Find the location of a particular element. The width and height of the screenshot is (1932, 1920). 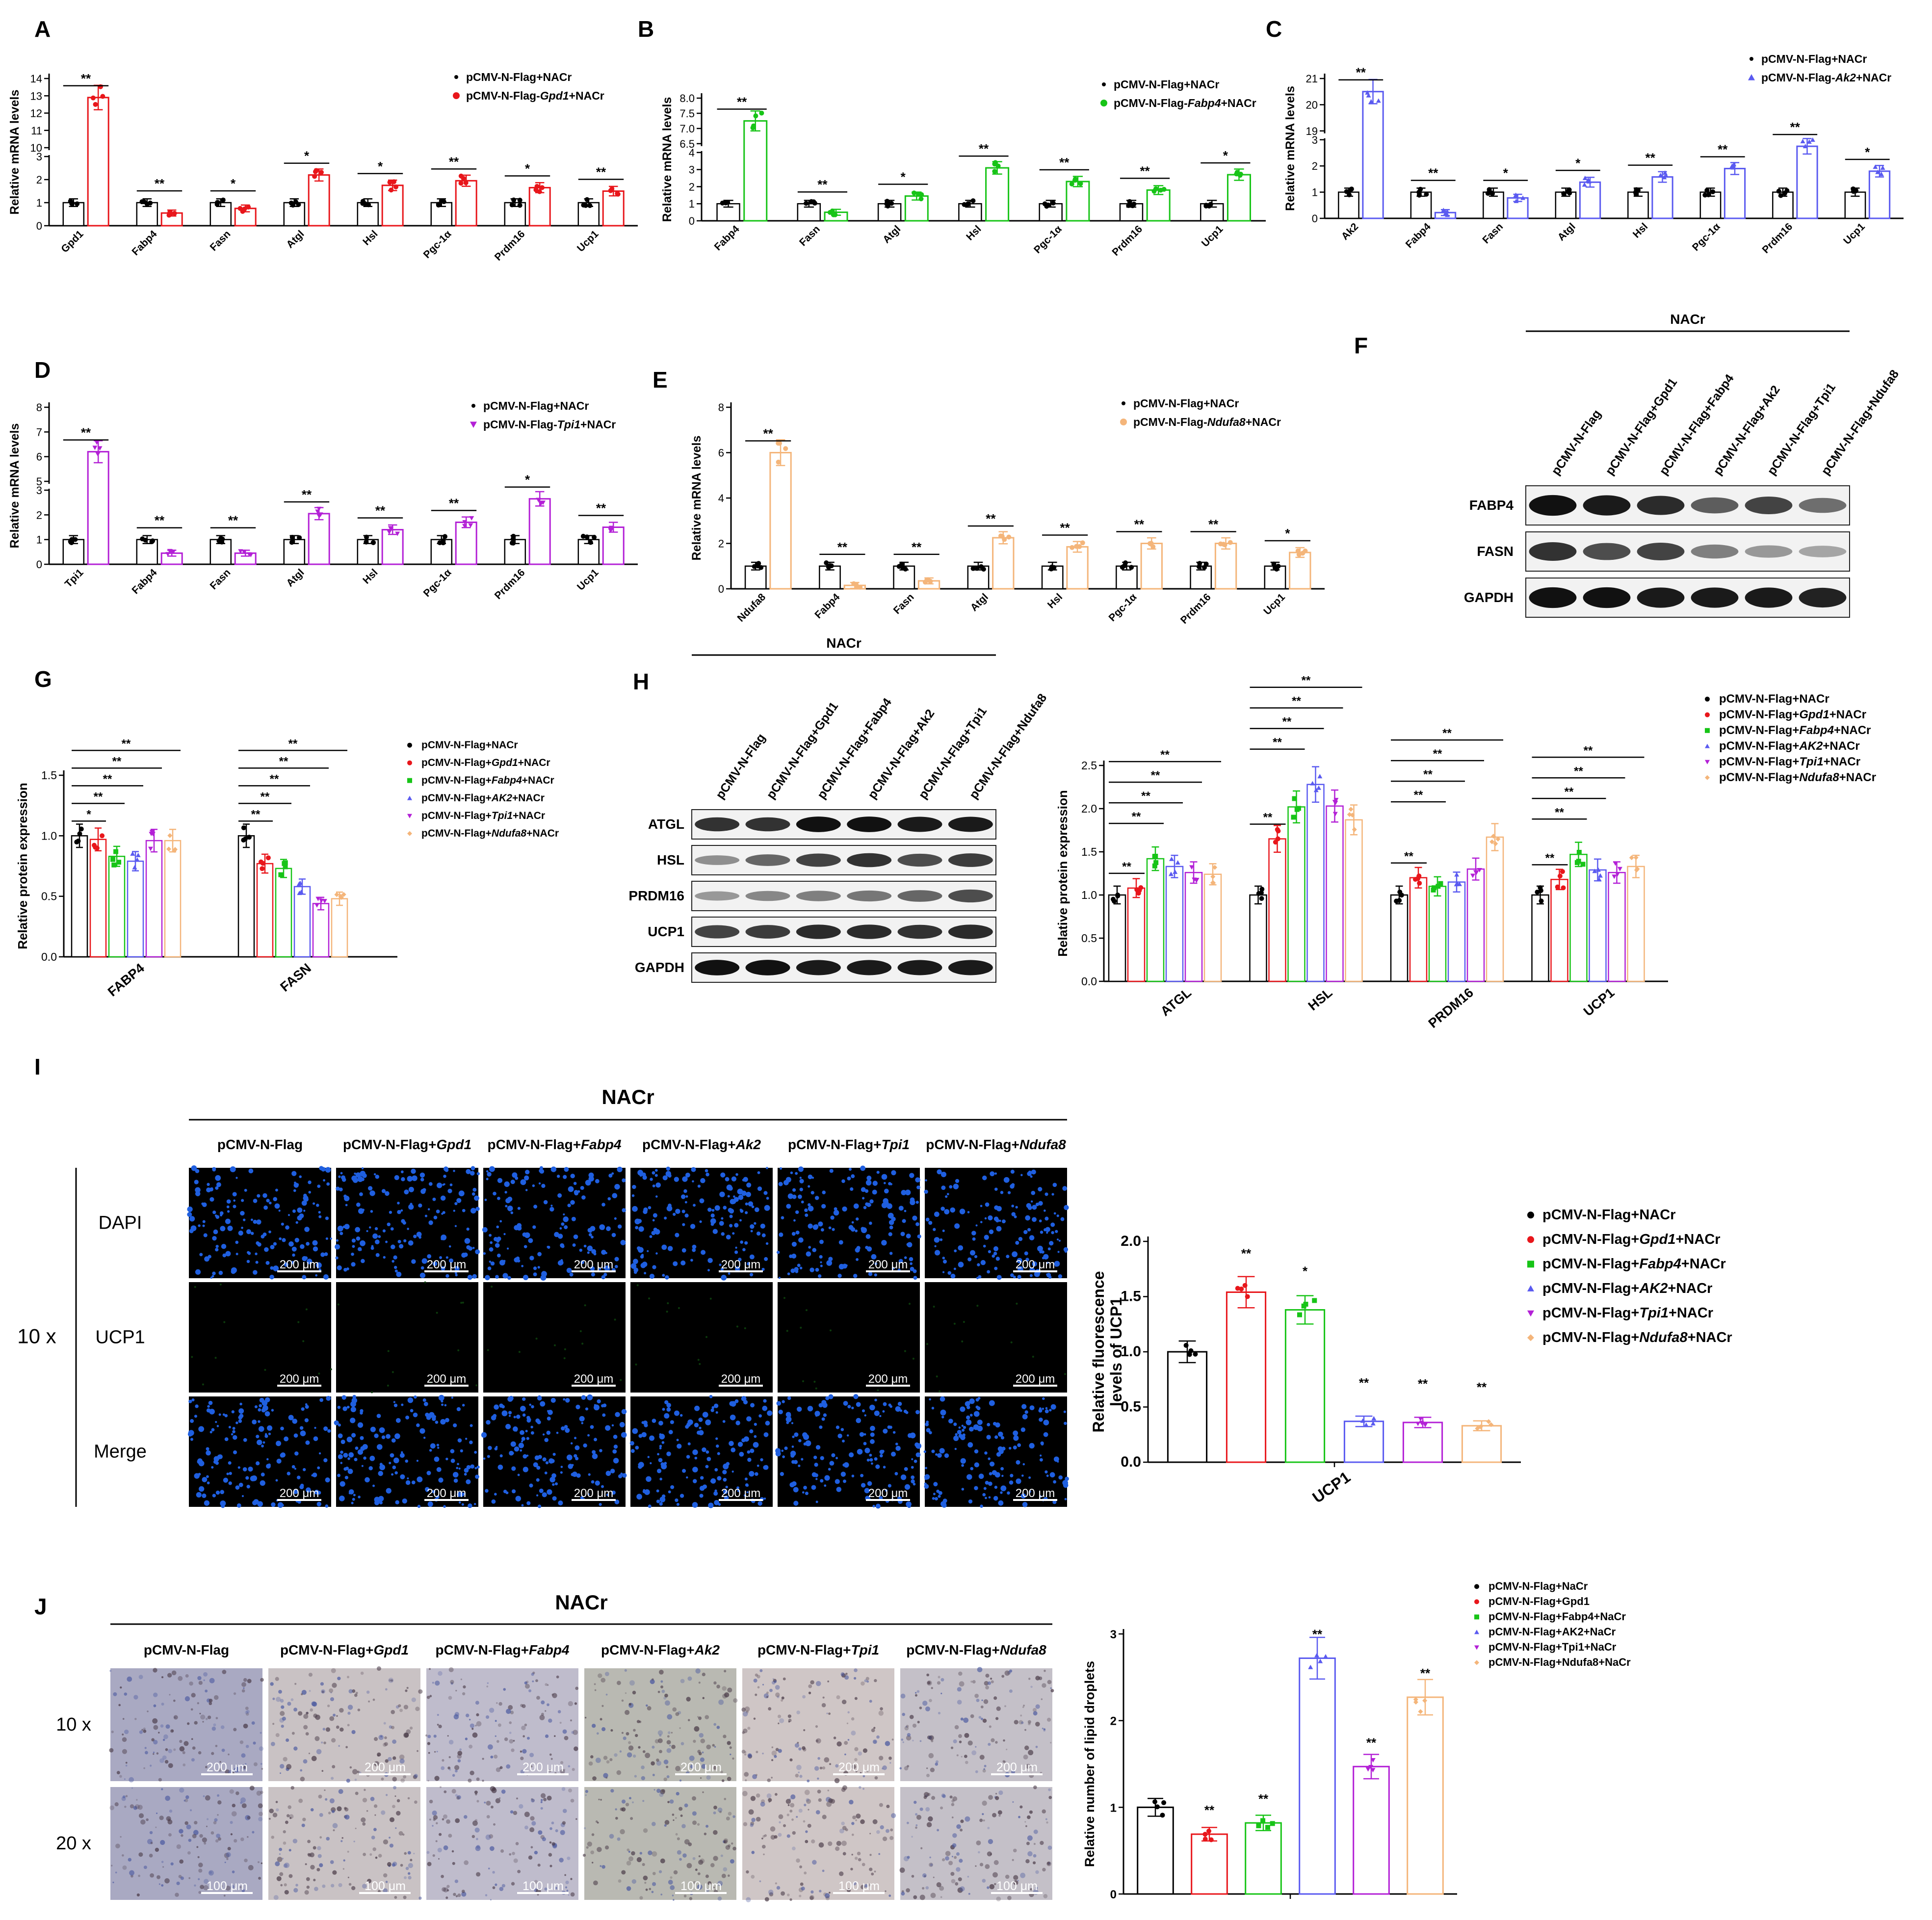

y-tick-label: 11 is located at coordinates (36, 131).